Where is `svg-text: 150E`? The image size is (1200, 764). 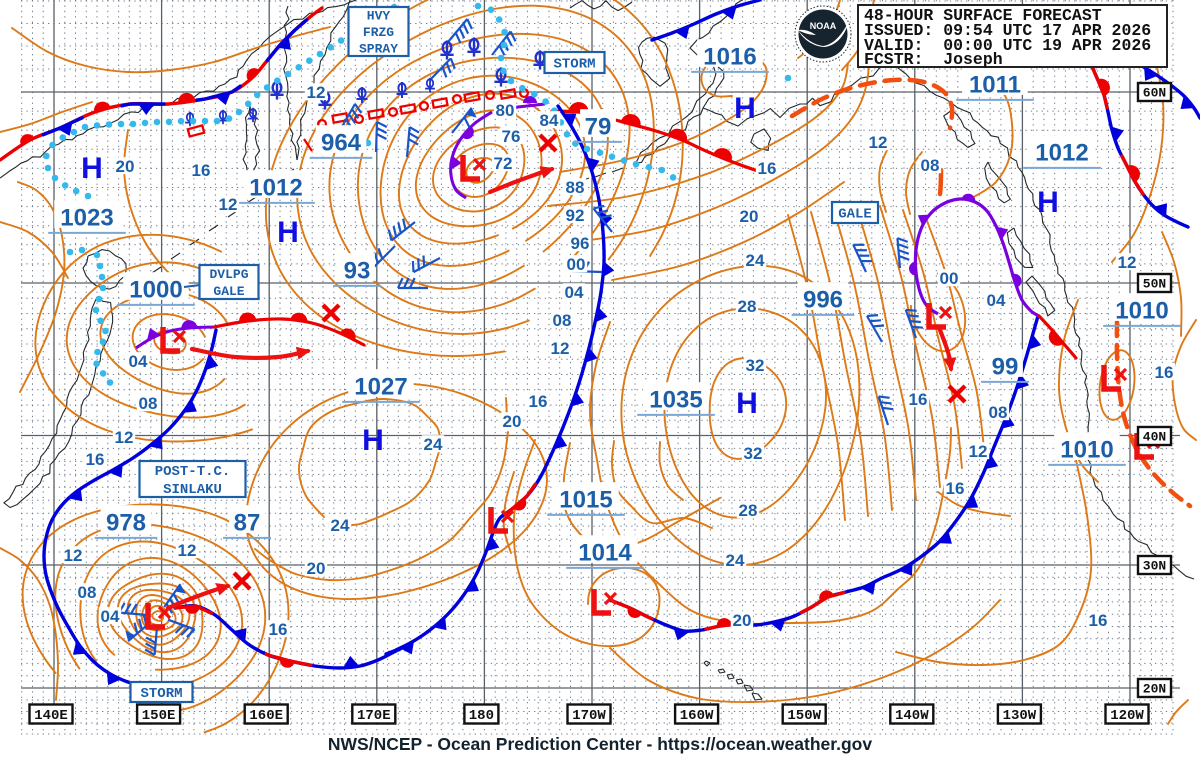
svg-text: 150E is located at coordinates (159, 716).